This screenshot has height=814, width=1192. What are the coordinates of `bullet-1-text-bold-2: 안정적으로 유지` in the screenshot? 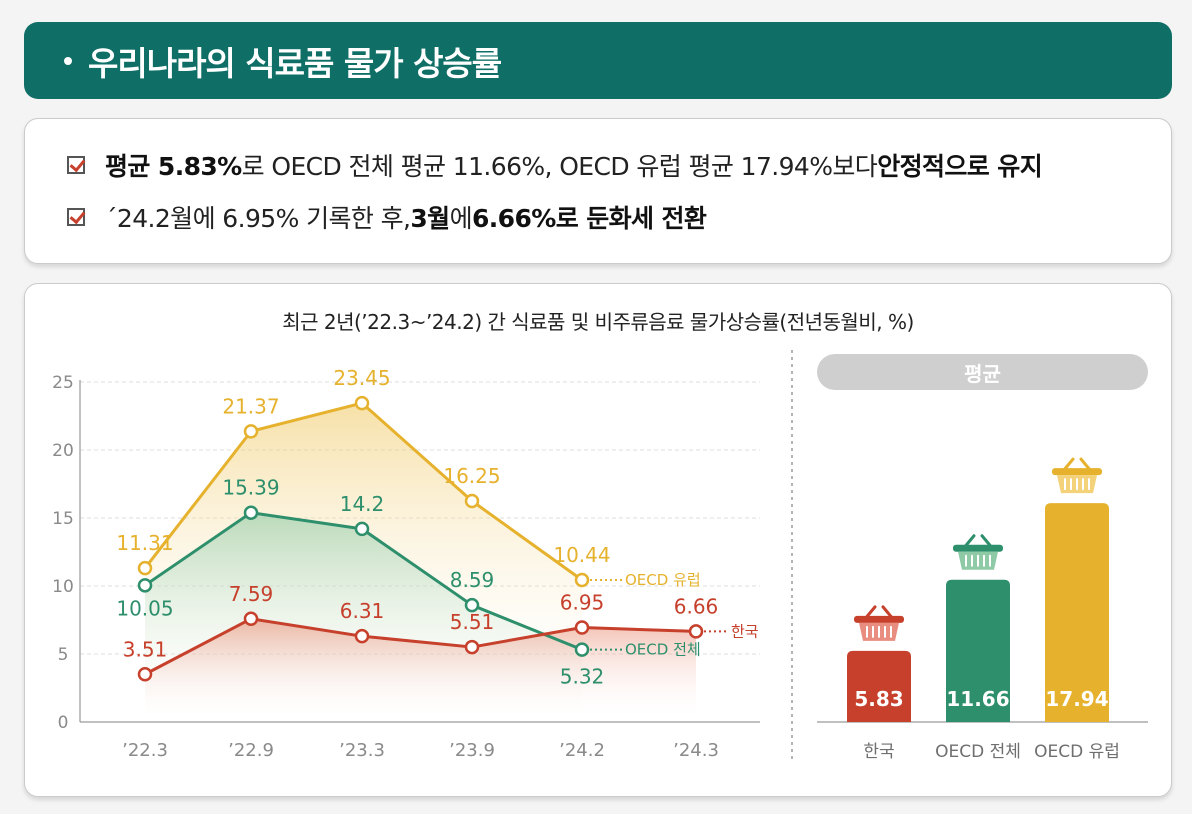 It's located at (960, 166).